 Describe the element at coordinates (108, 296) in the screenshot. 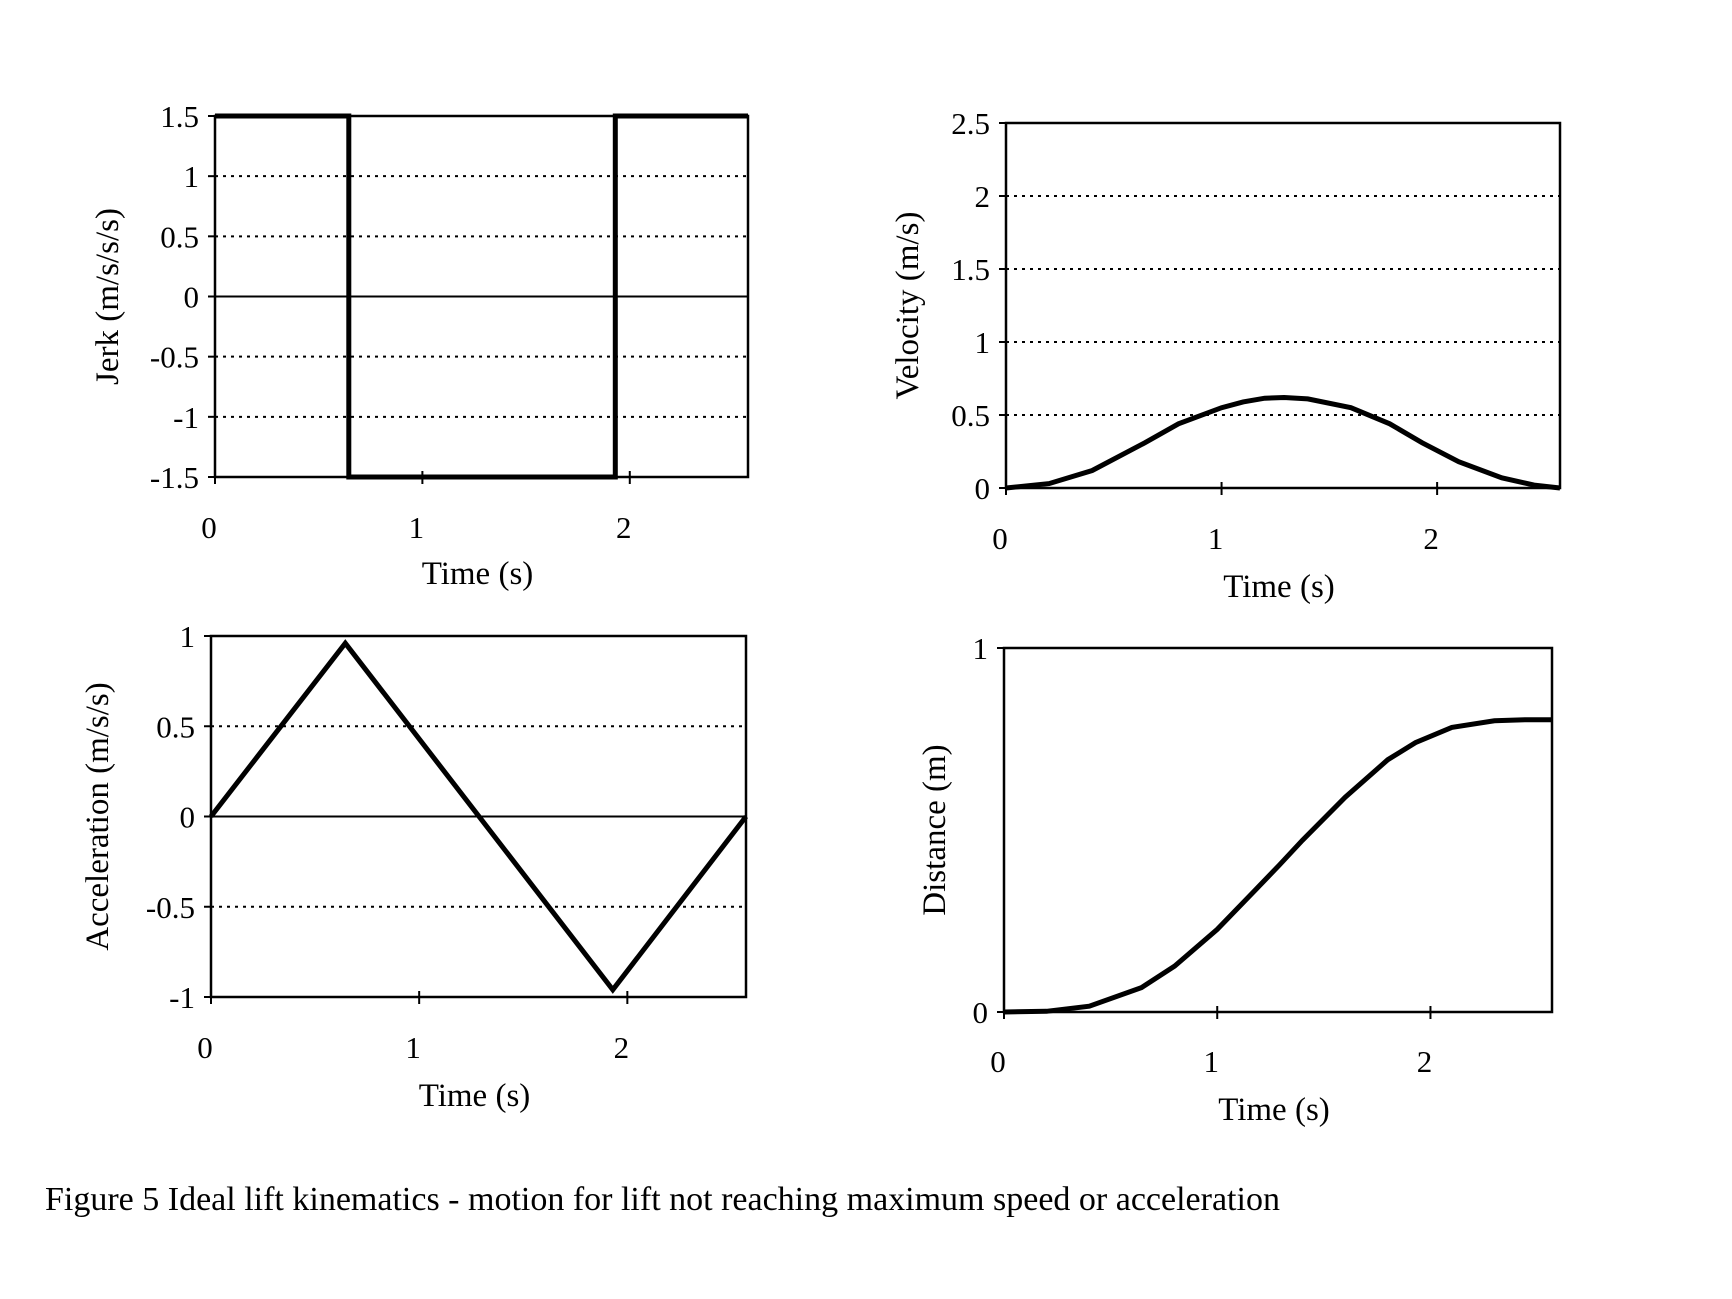

I see `y-axis-title: Jerk (m/s/s/s)` at that location.